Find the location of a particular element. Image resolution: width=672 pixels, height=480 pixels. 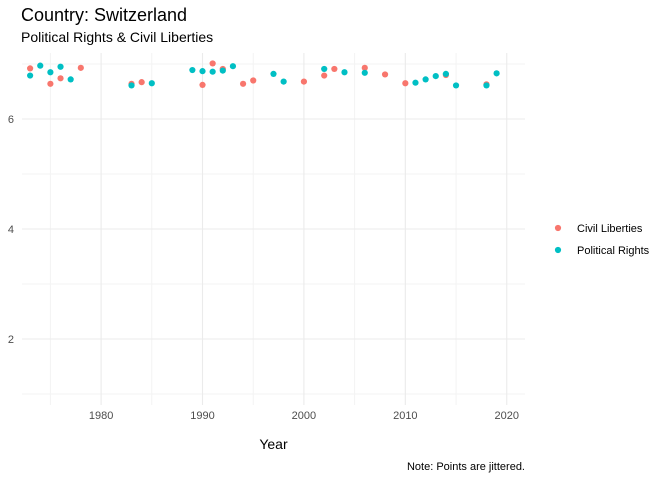

x-tick-label: 2020 is located at coordinates (507, 416).